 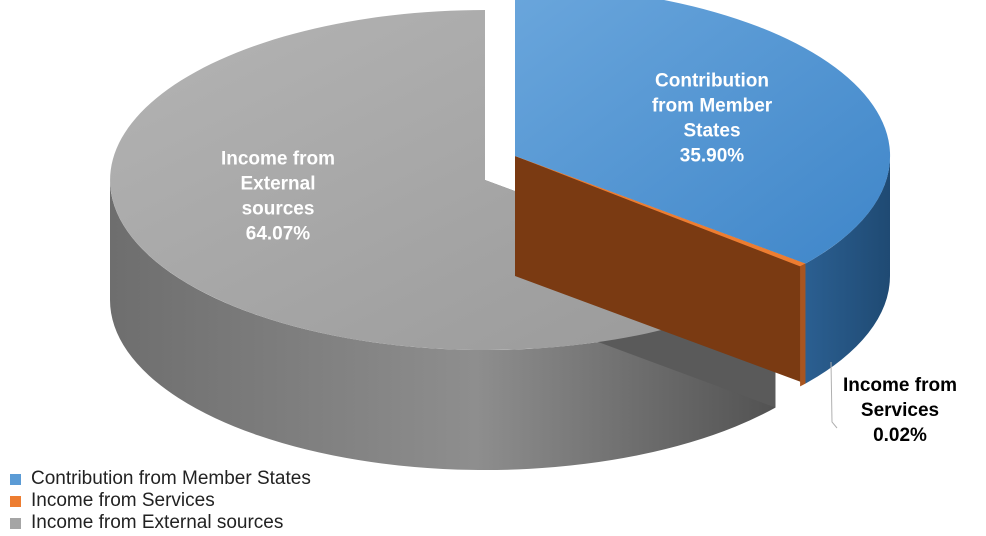 What do you see at coordinates (712, 81) in the screenshot?
I see `slice-label-line: Contribution` at bounding box center [712, 81].